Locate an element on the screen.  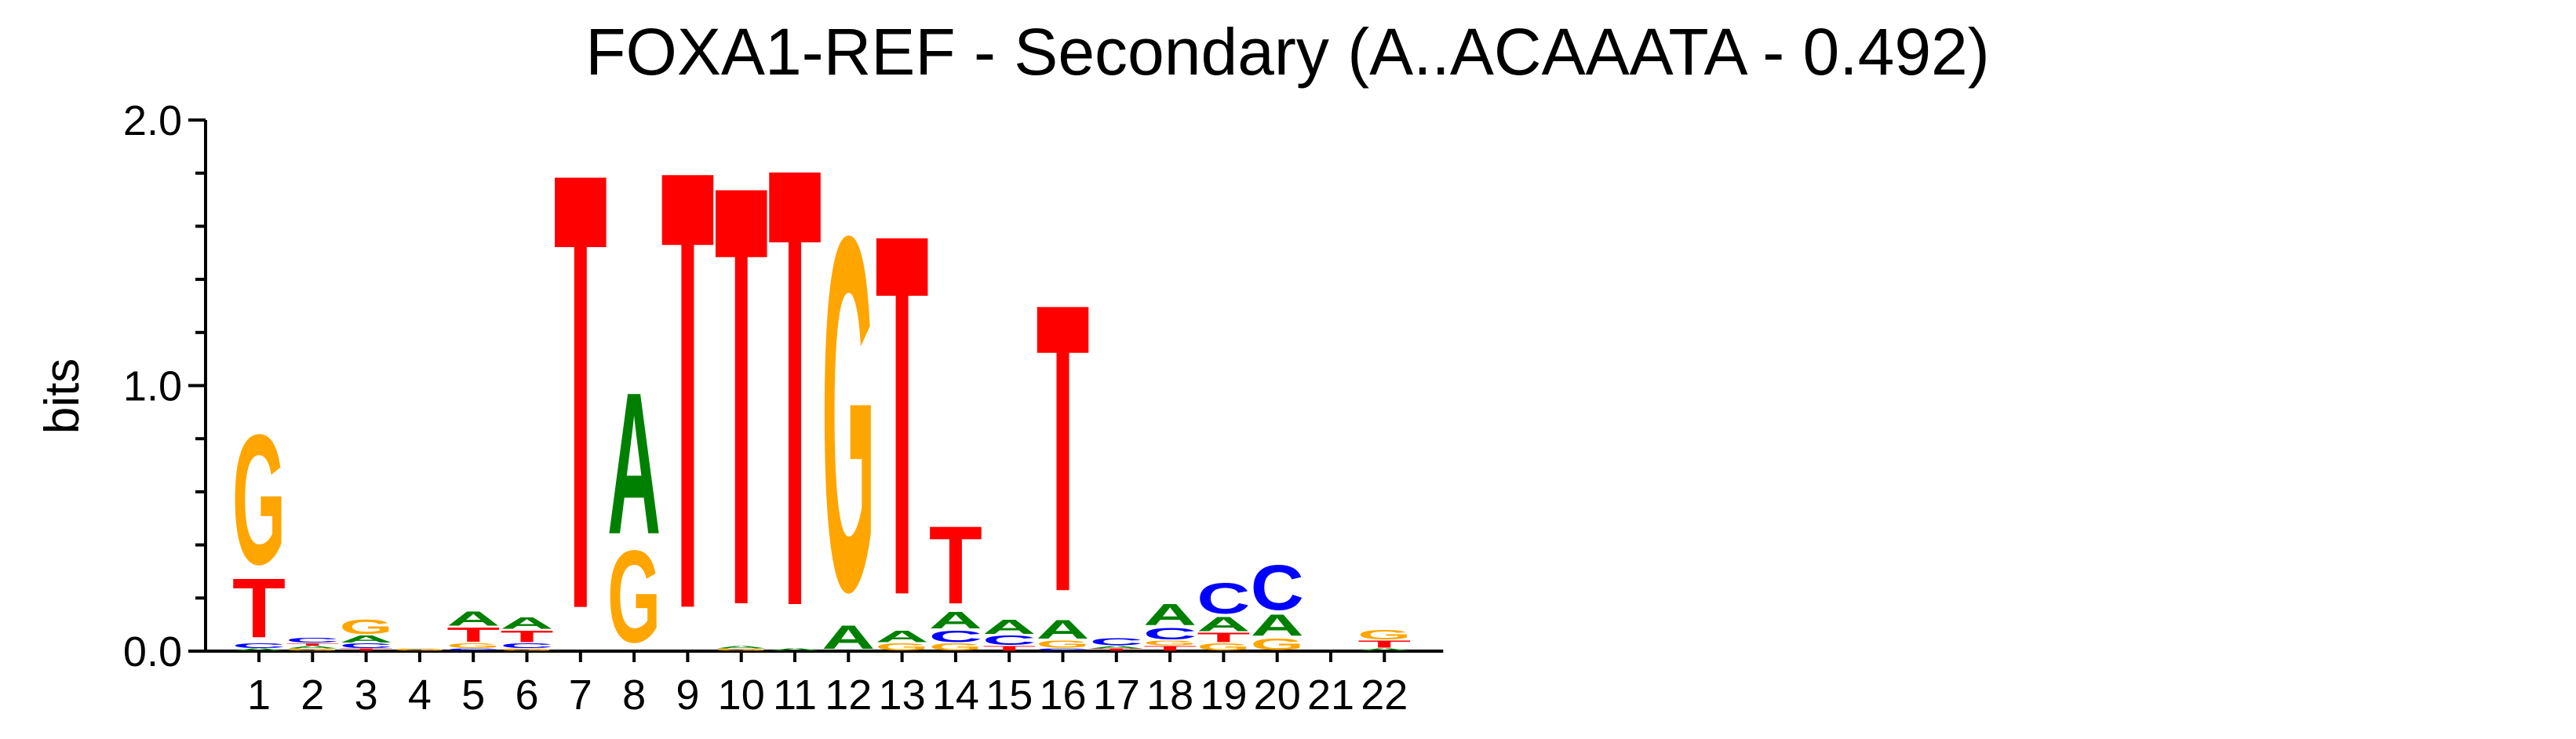
x-tick-label: 22 is located at coordinates (1384, 695).